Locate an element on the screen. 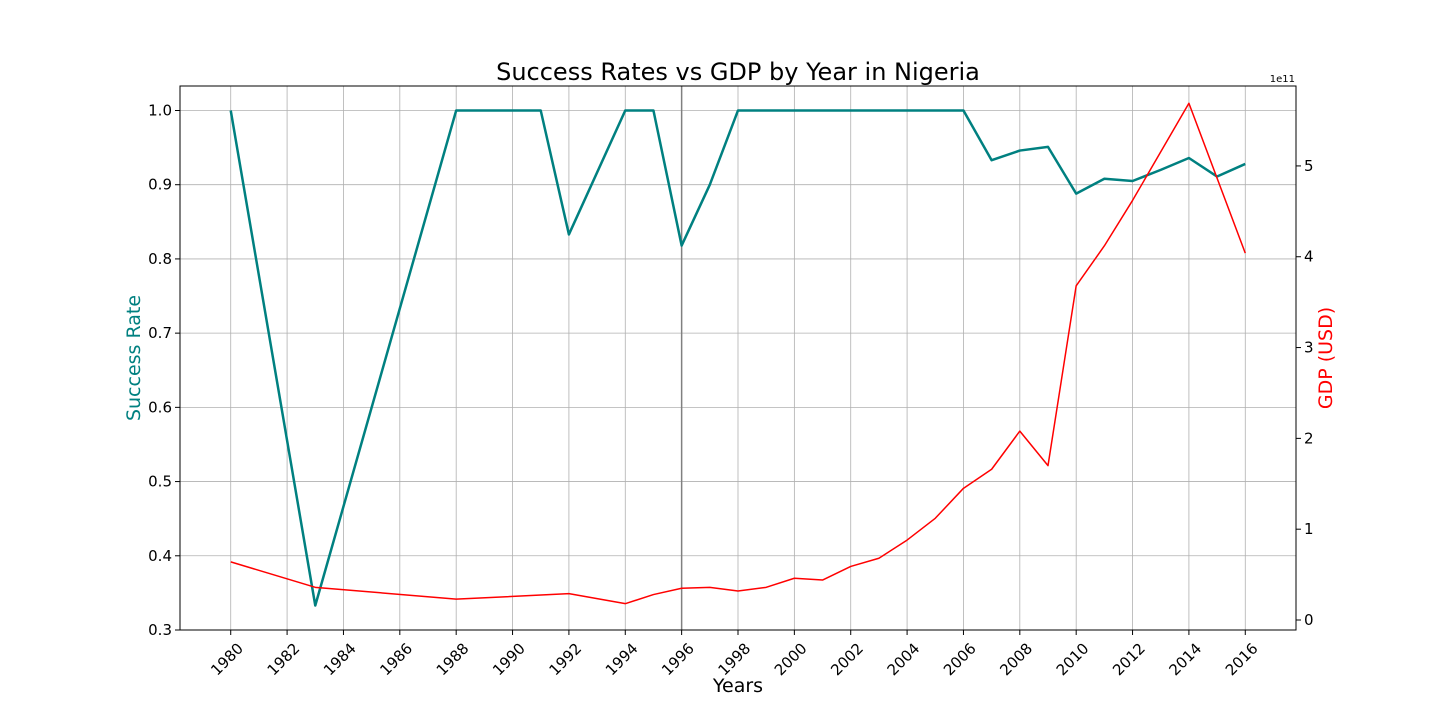 This screenshot has width=1440, height=720. y2-tick-label: 4 is located at coordinates (1309, 257).